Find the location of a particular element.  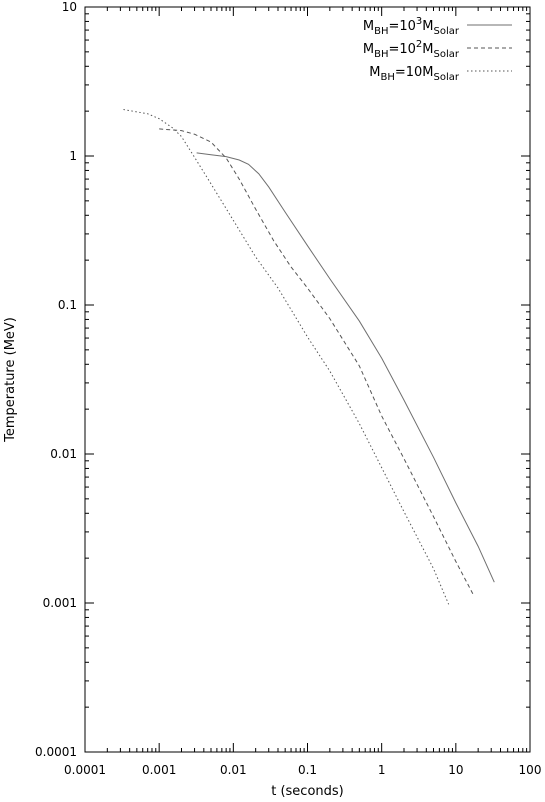

legend-label-2: MBH=102MSolar is located at coordinates (411, 49).